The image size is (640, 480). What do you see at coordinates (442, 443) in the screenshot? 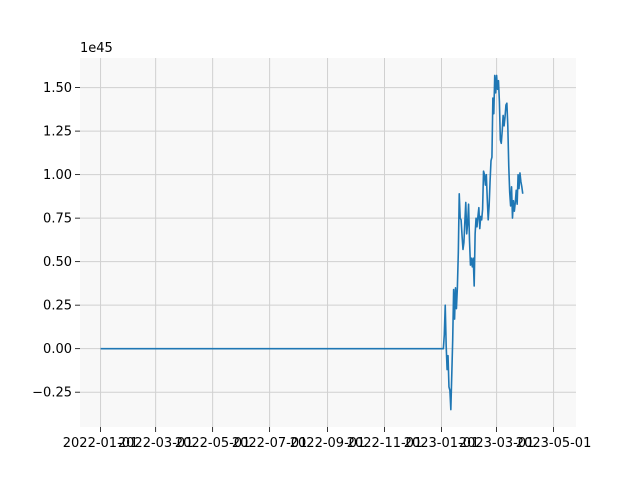
I see `x-tick-label: 2023-01-01` at bounding box center [442, 443].